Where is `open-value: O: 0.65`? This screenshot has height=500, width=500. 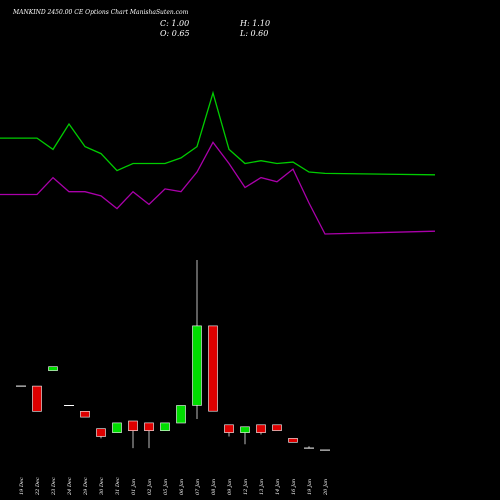 open-value: O: 0.65 is located at coordinates (175, 33).